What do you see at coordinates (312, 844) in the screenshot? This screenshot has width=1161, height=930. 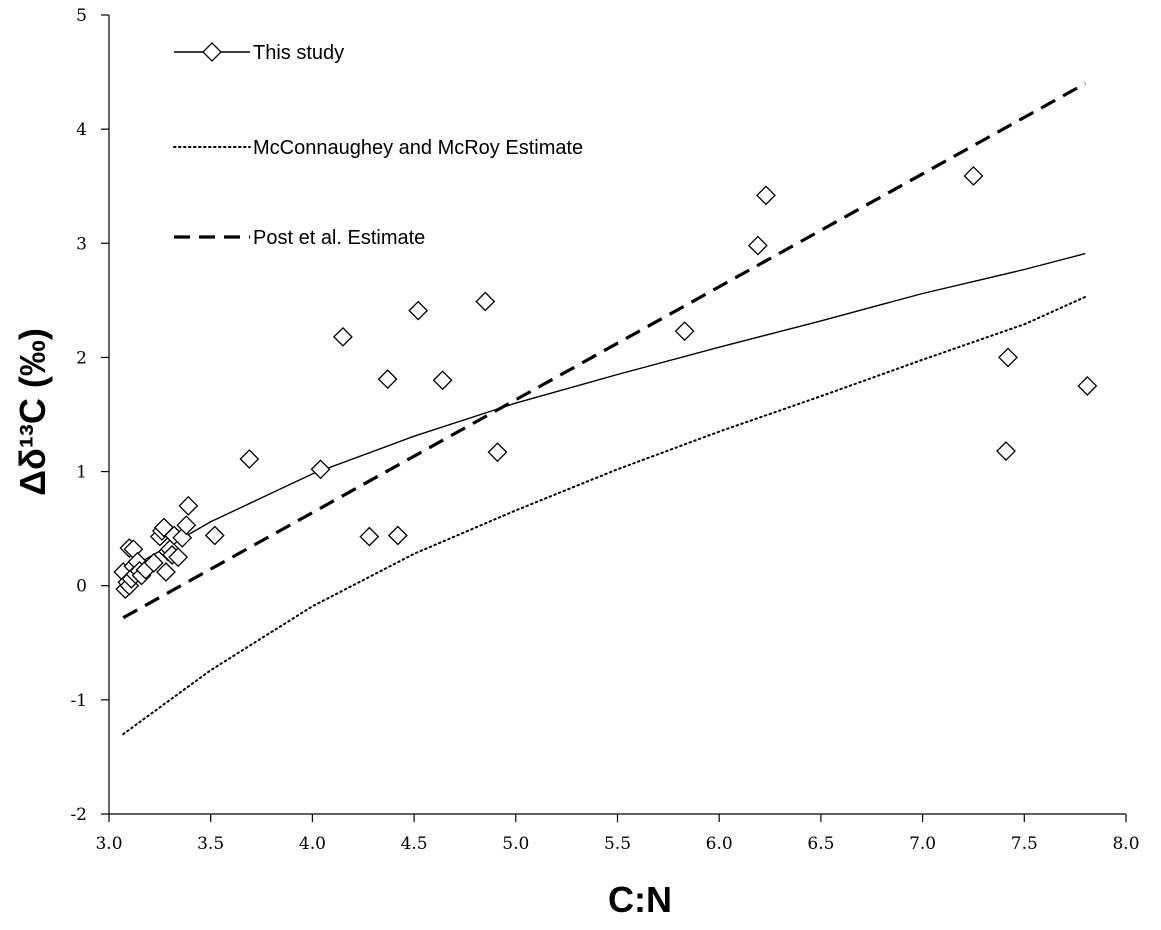 I see `x-tick-label: 4.0` at bounding box center [312, 844].